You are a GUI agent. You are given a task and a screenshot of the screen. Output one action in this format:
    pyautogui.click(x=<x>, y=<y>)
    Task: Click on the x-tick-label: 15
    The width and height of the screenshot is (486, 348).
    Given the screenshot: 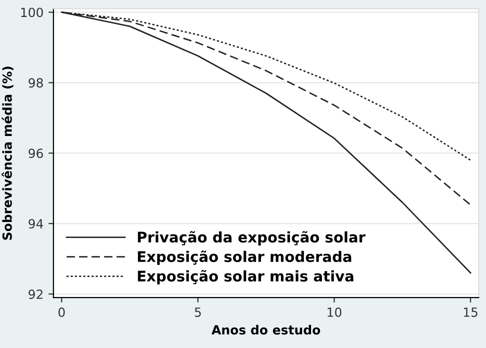 What is the action you would take?
    pyautogui.click(x=471, y=312)
    